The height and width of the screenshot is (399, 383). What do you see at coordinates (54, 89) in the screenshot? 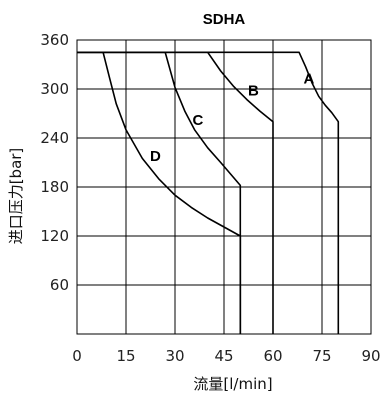
I see `y-tick-label-4: 300` at bounding box center [54, 89].